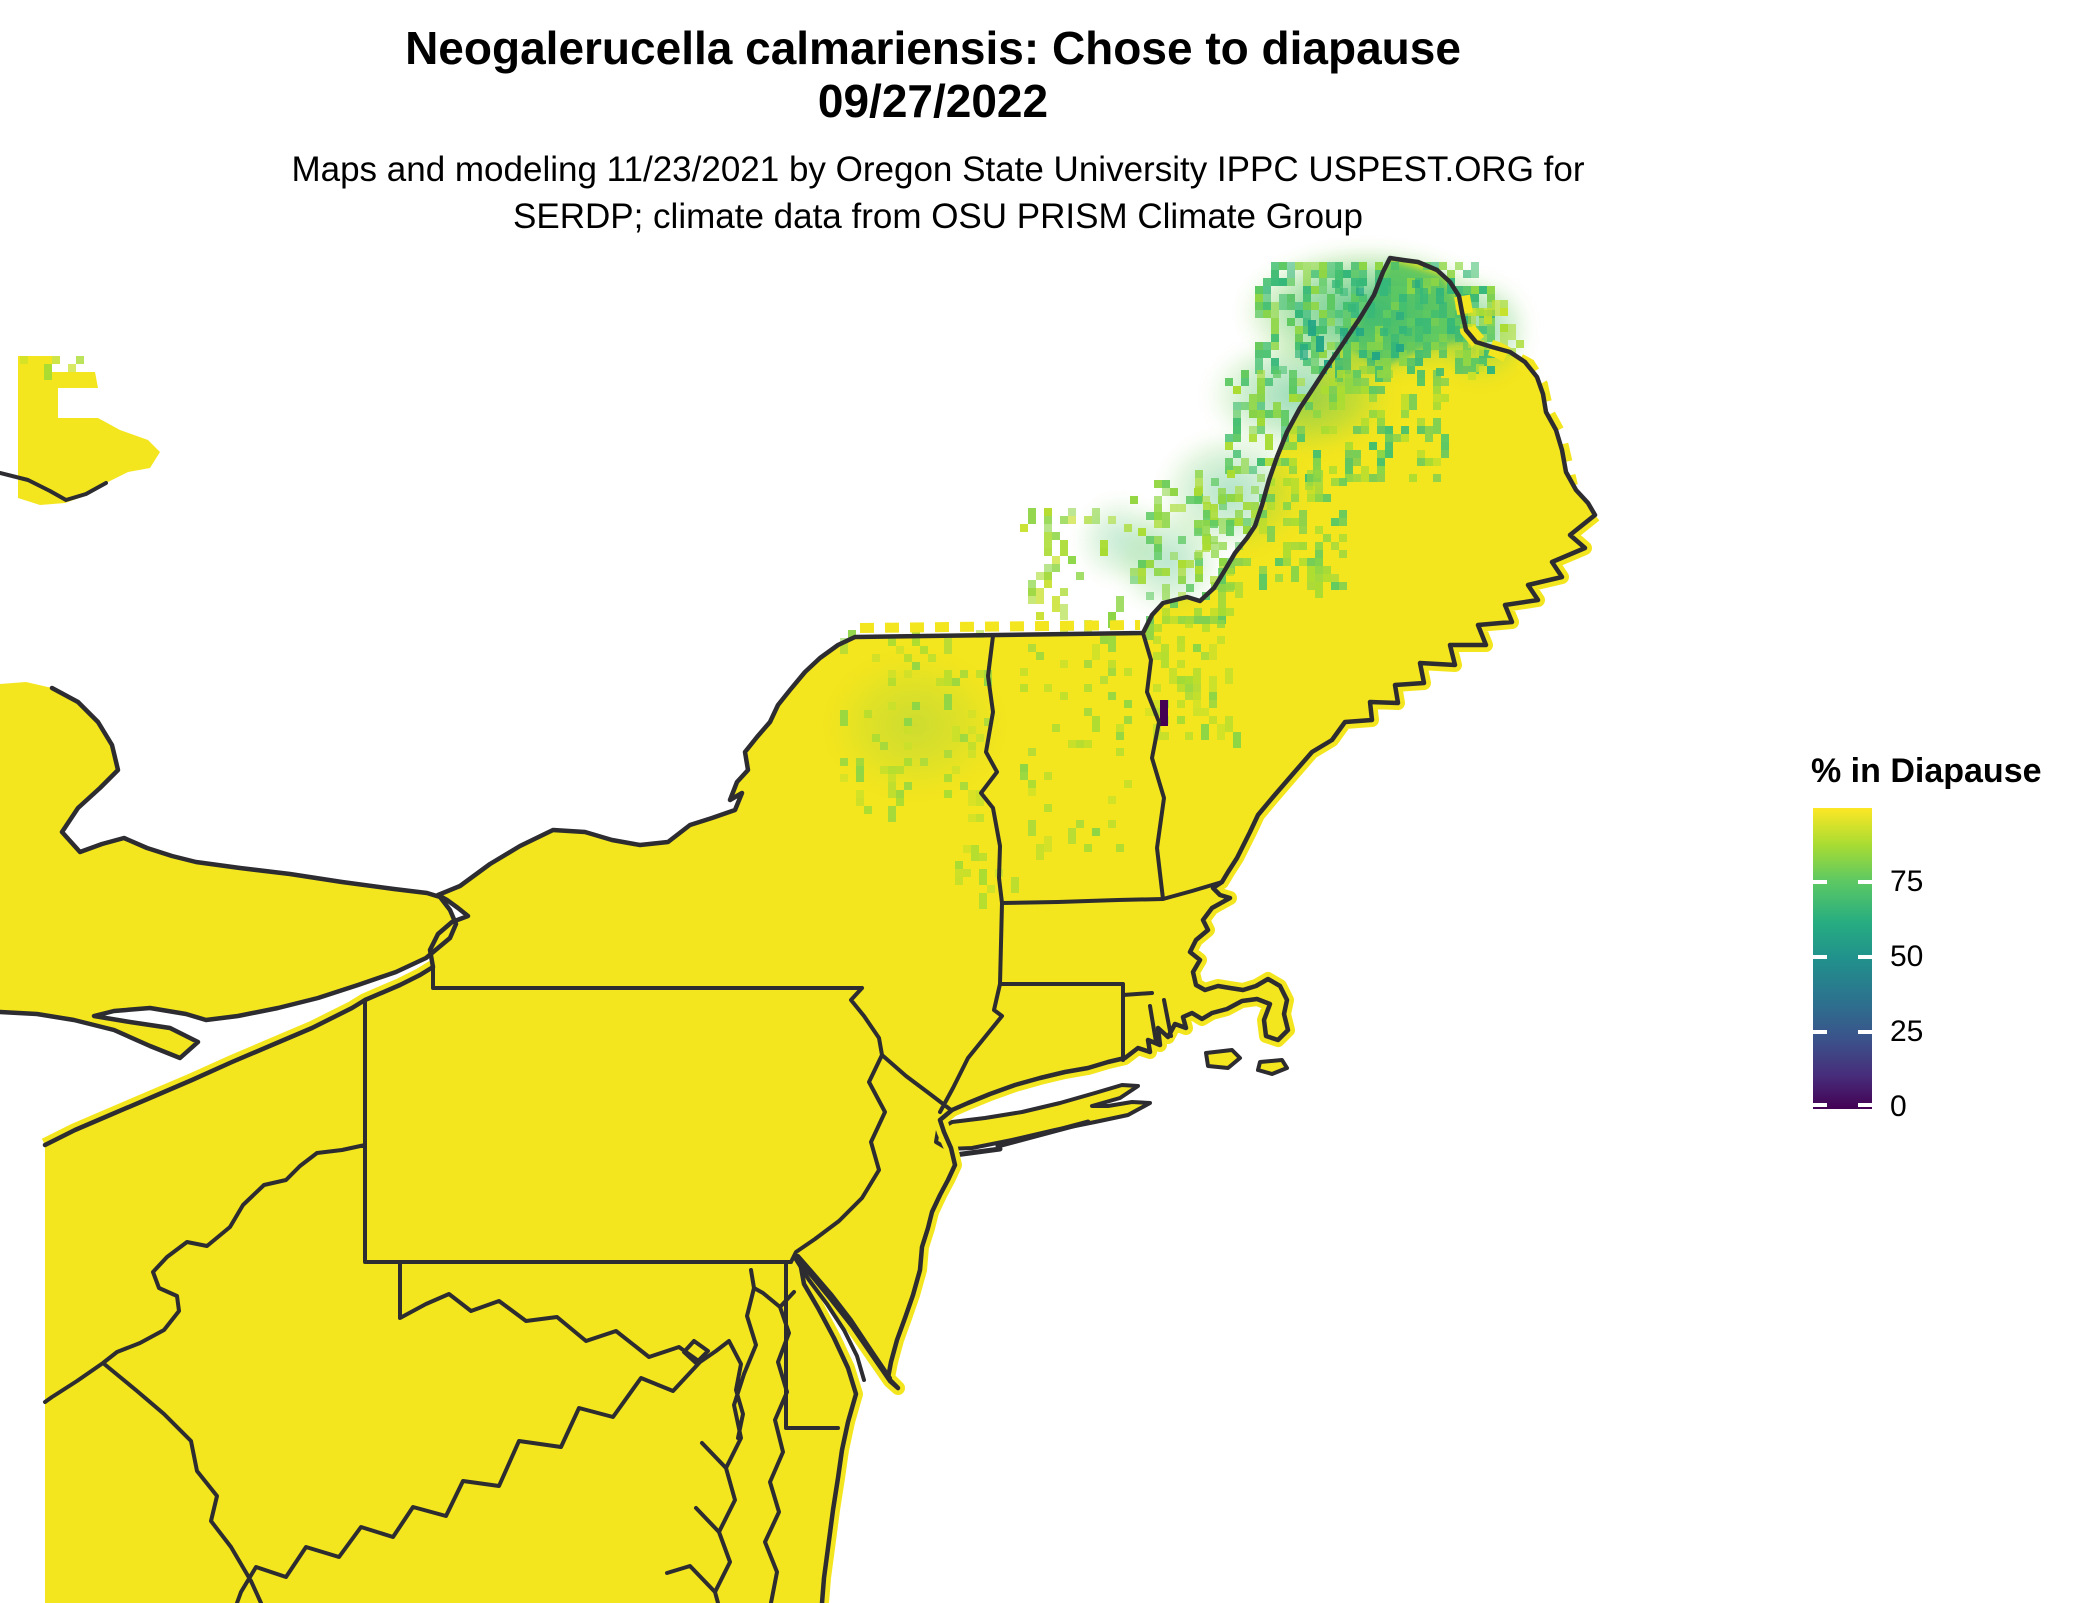 This screenshot has height=1603, width=2100. Describe the element at coordinates (1000, 626) in the screenshot. I see `raster-edge-dashes-45th-parallel` at that location.